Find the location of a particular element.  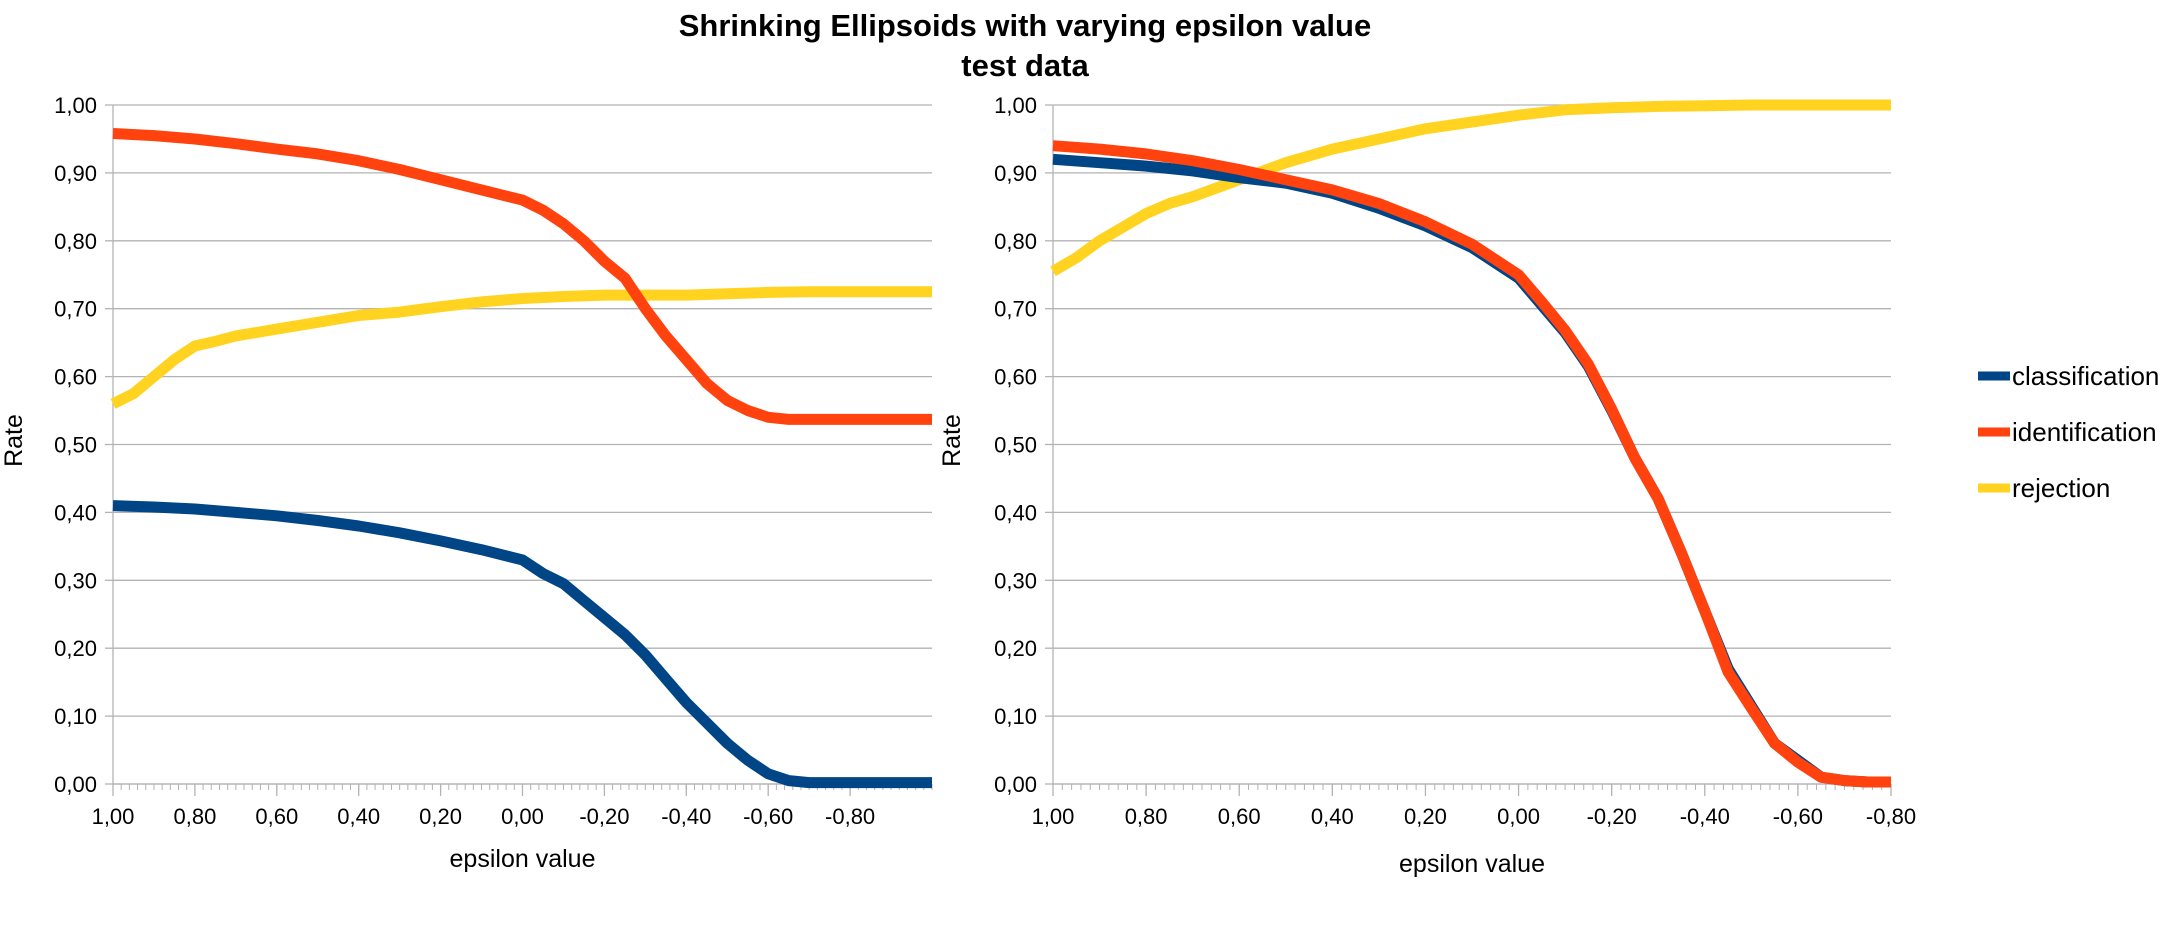

legend-label-classification: classification is located at coordinates (2085, 376).